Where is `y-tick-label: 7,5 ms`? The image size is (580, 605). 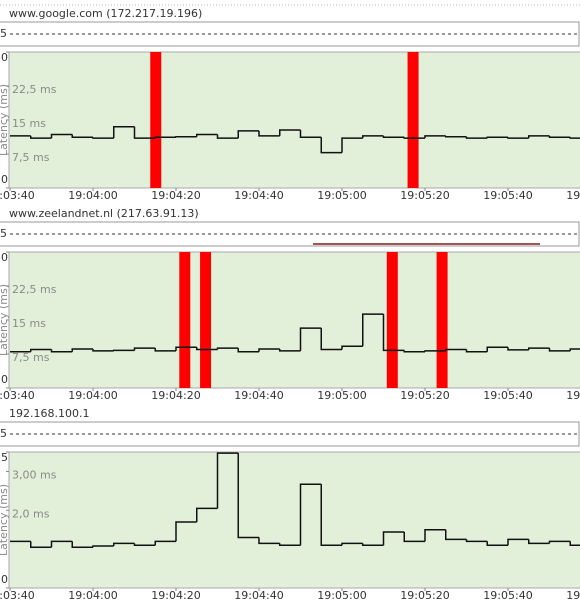 y-tick-label: 7,5 ms is located at coordinates (31, 357).